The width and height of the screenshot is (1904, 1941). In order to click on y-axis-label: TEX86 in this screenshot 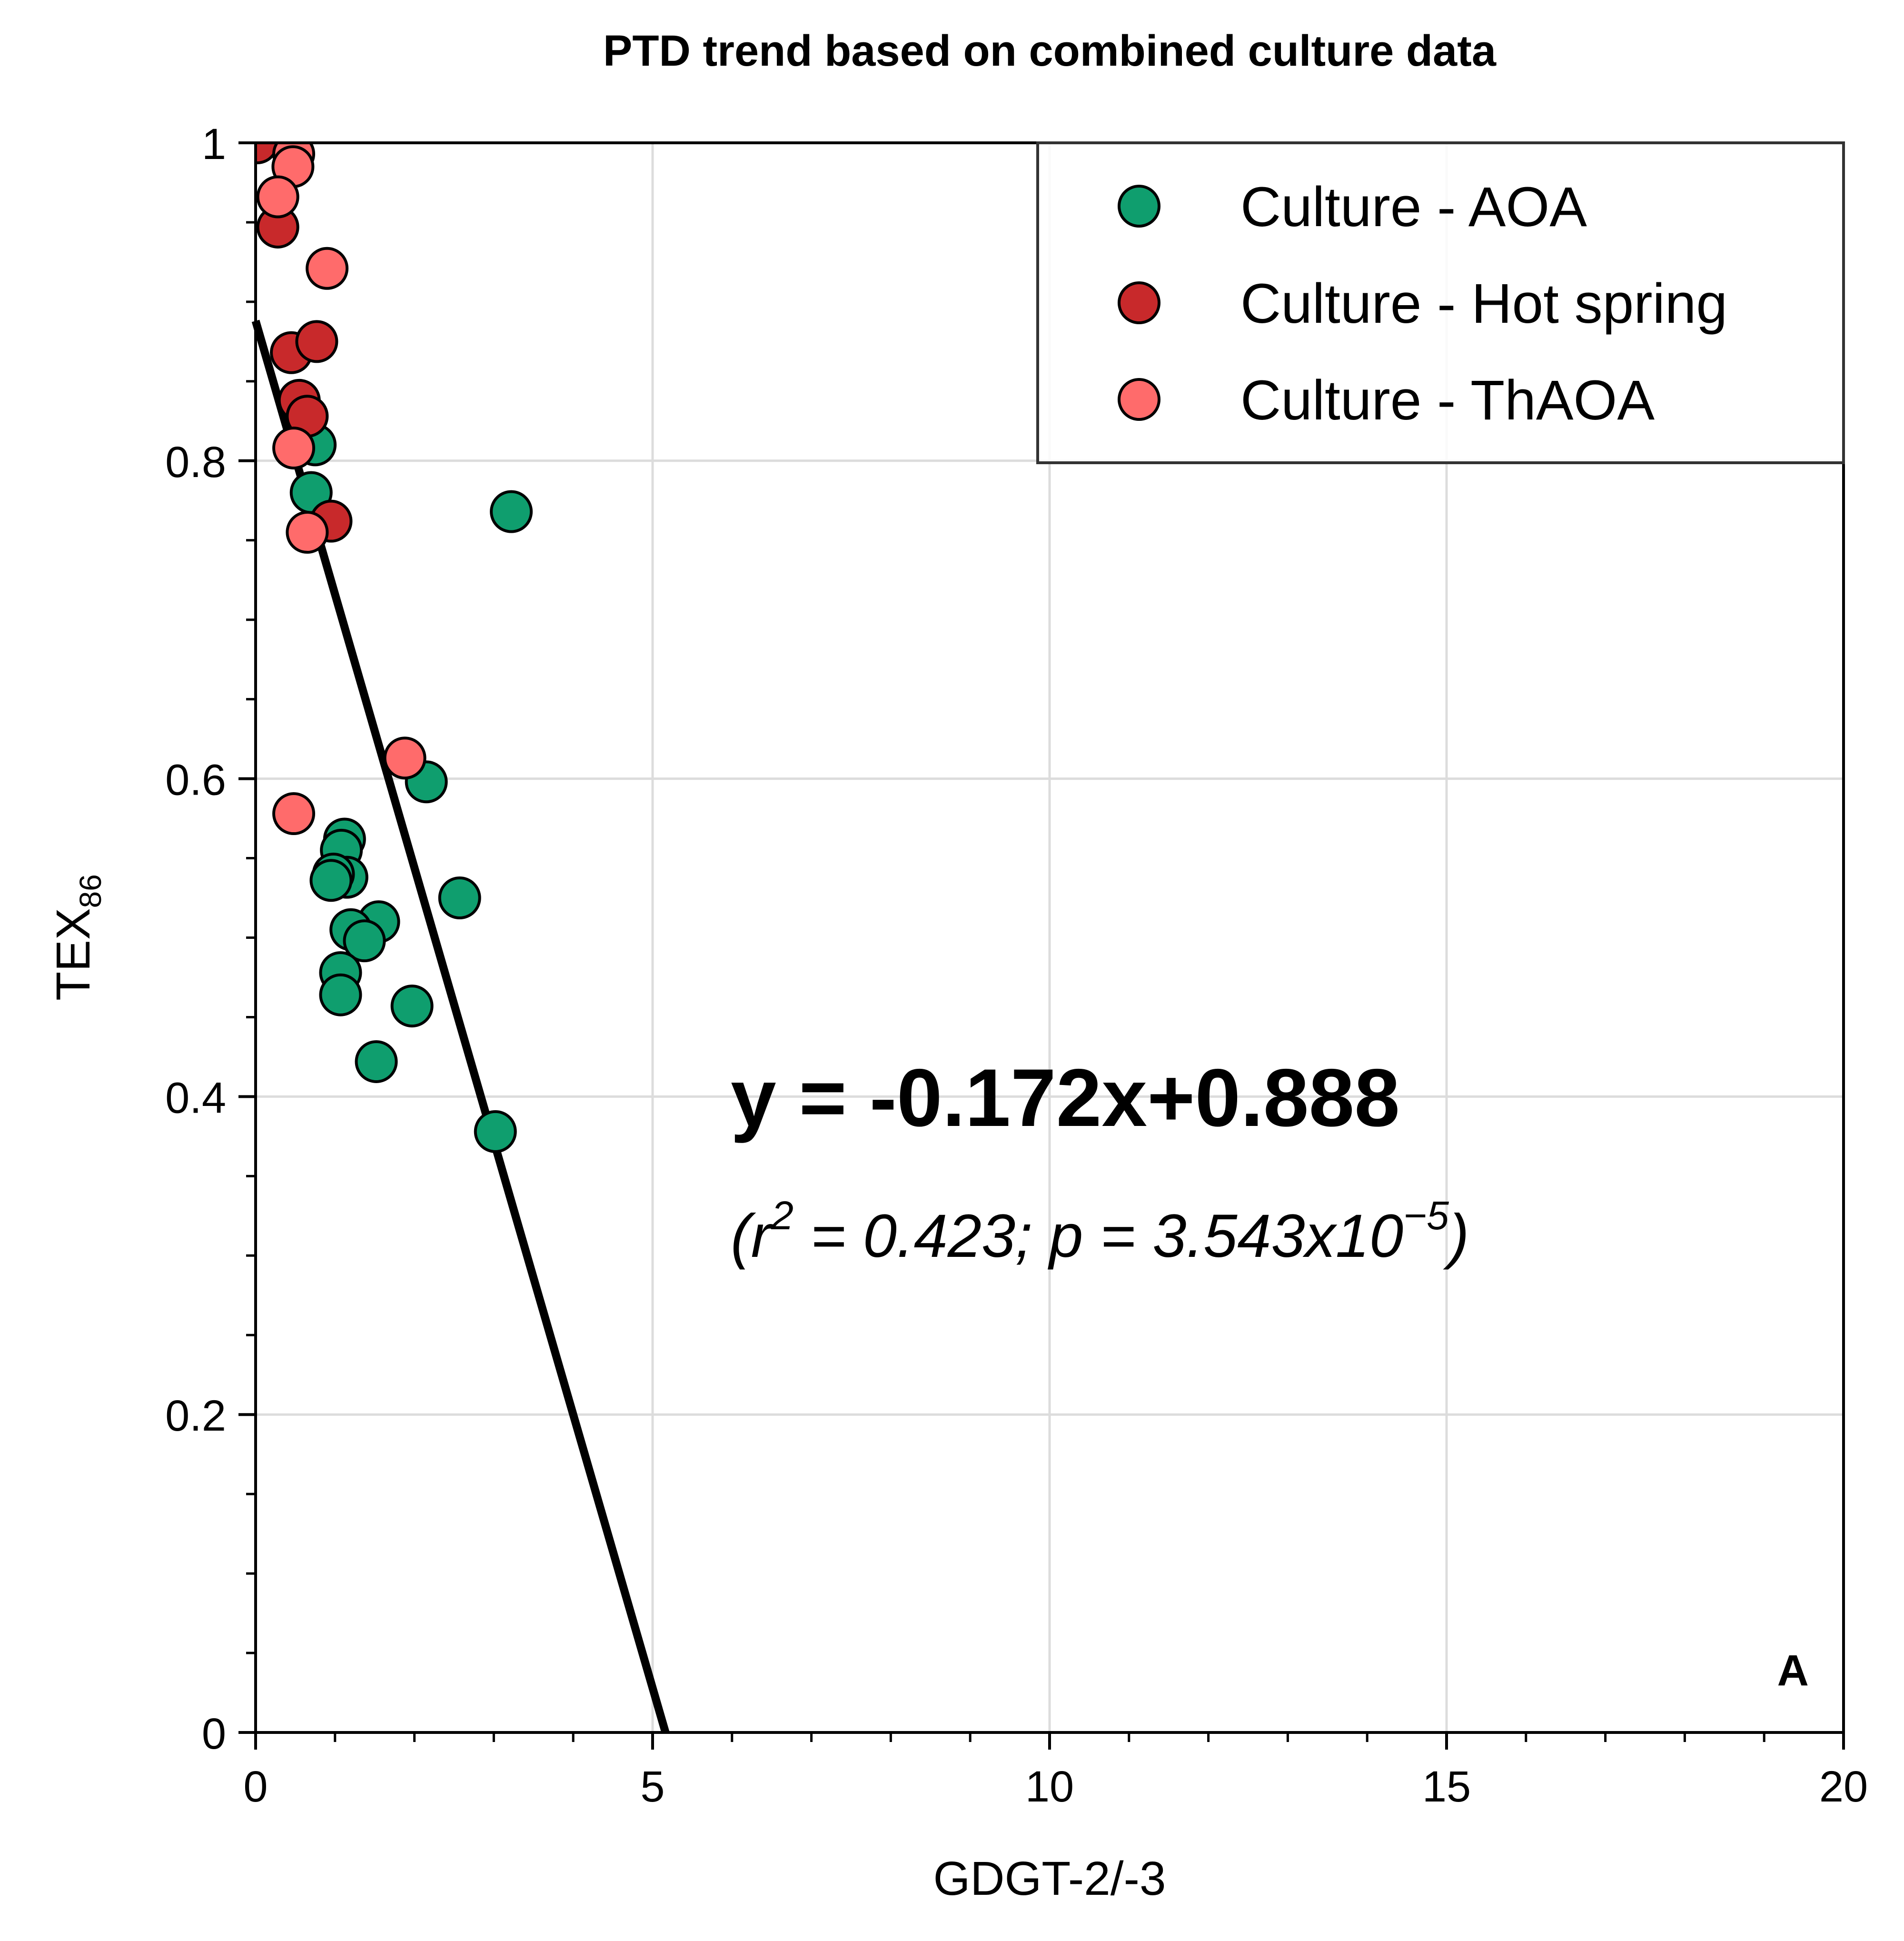, I will do `click(77, 938)`.